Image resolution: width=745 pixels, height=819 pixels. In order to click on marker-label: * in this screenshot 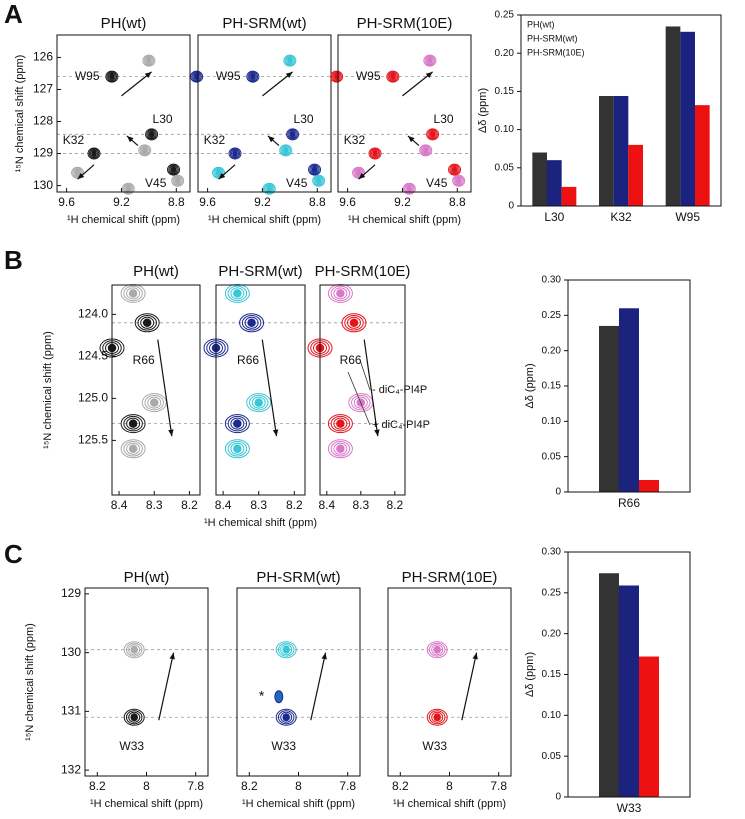, I will do `click(262, 695)`.